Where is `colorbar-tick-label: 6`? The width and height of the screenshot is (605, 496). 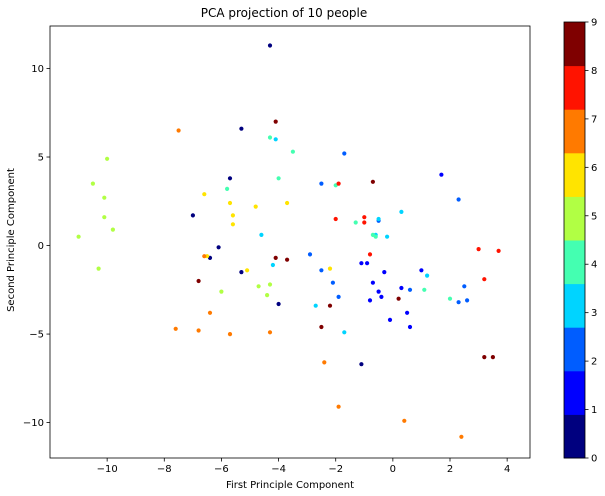 colorbar-tick-label: 6 is located at coordinates (594, 168).